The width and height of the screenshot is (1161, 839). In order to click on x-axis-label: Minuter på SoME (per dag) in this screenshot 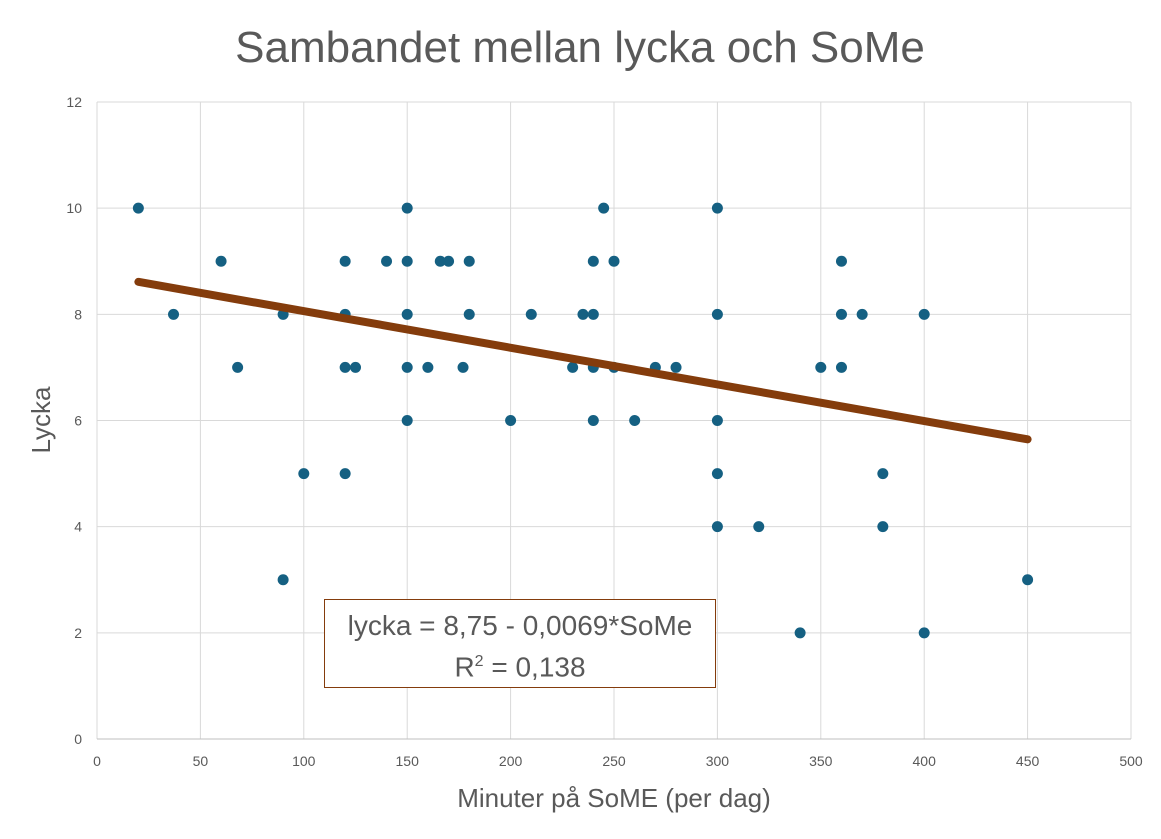, I will do `click(614, 798)`.